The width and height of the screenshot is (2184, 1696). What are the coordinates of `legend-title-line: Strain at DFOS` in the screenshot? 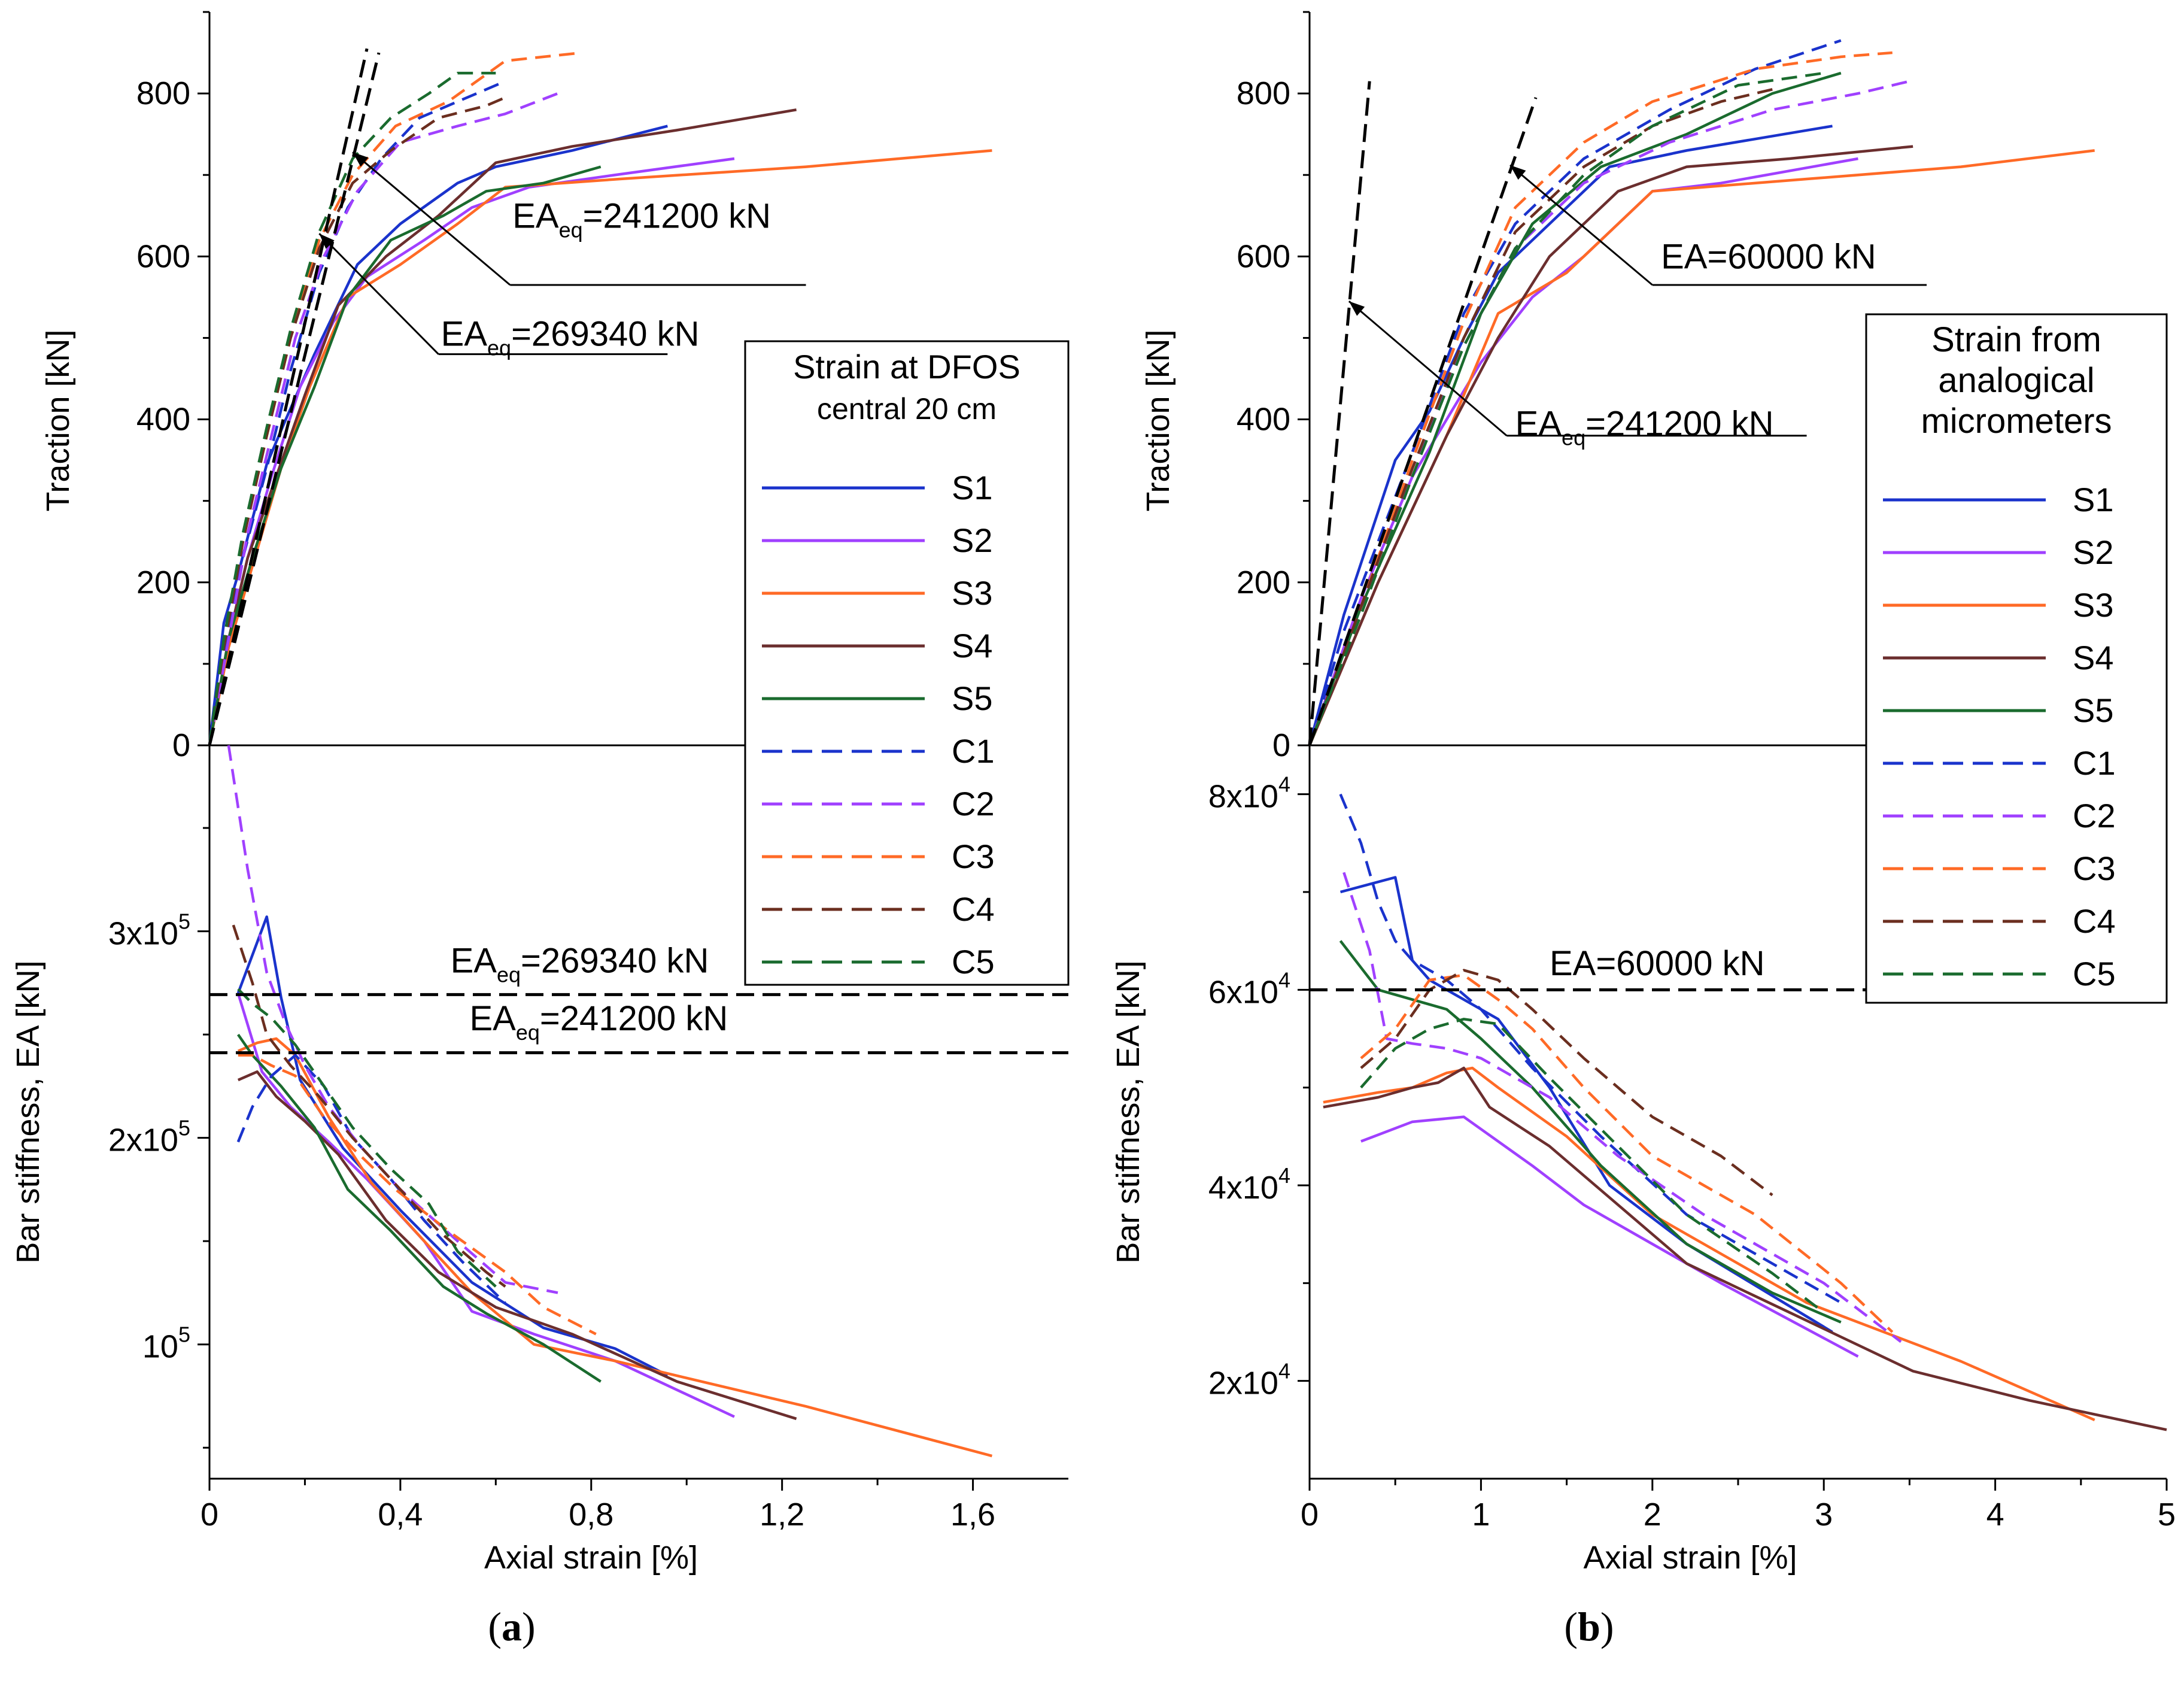 It's located at (906, 367).